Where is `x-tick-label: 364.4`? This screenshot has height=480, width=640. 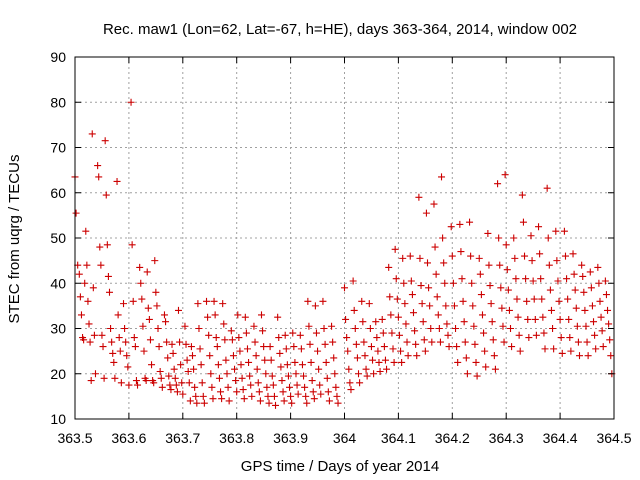
x-tick-label: 364.4 is located at coordinates (560, 438).